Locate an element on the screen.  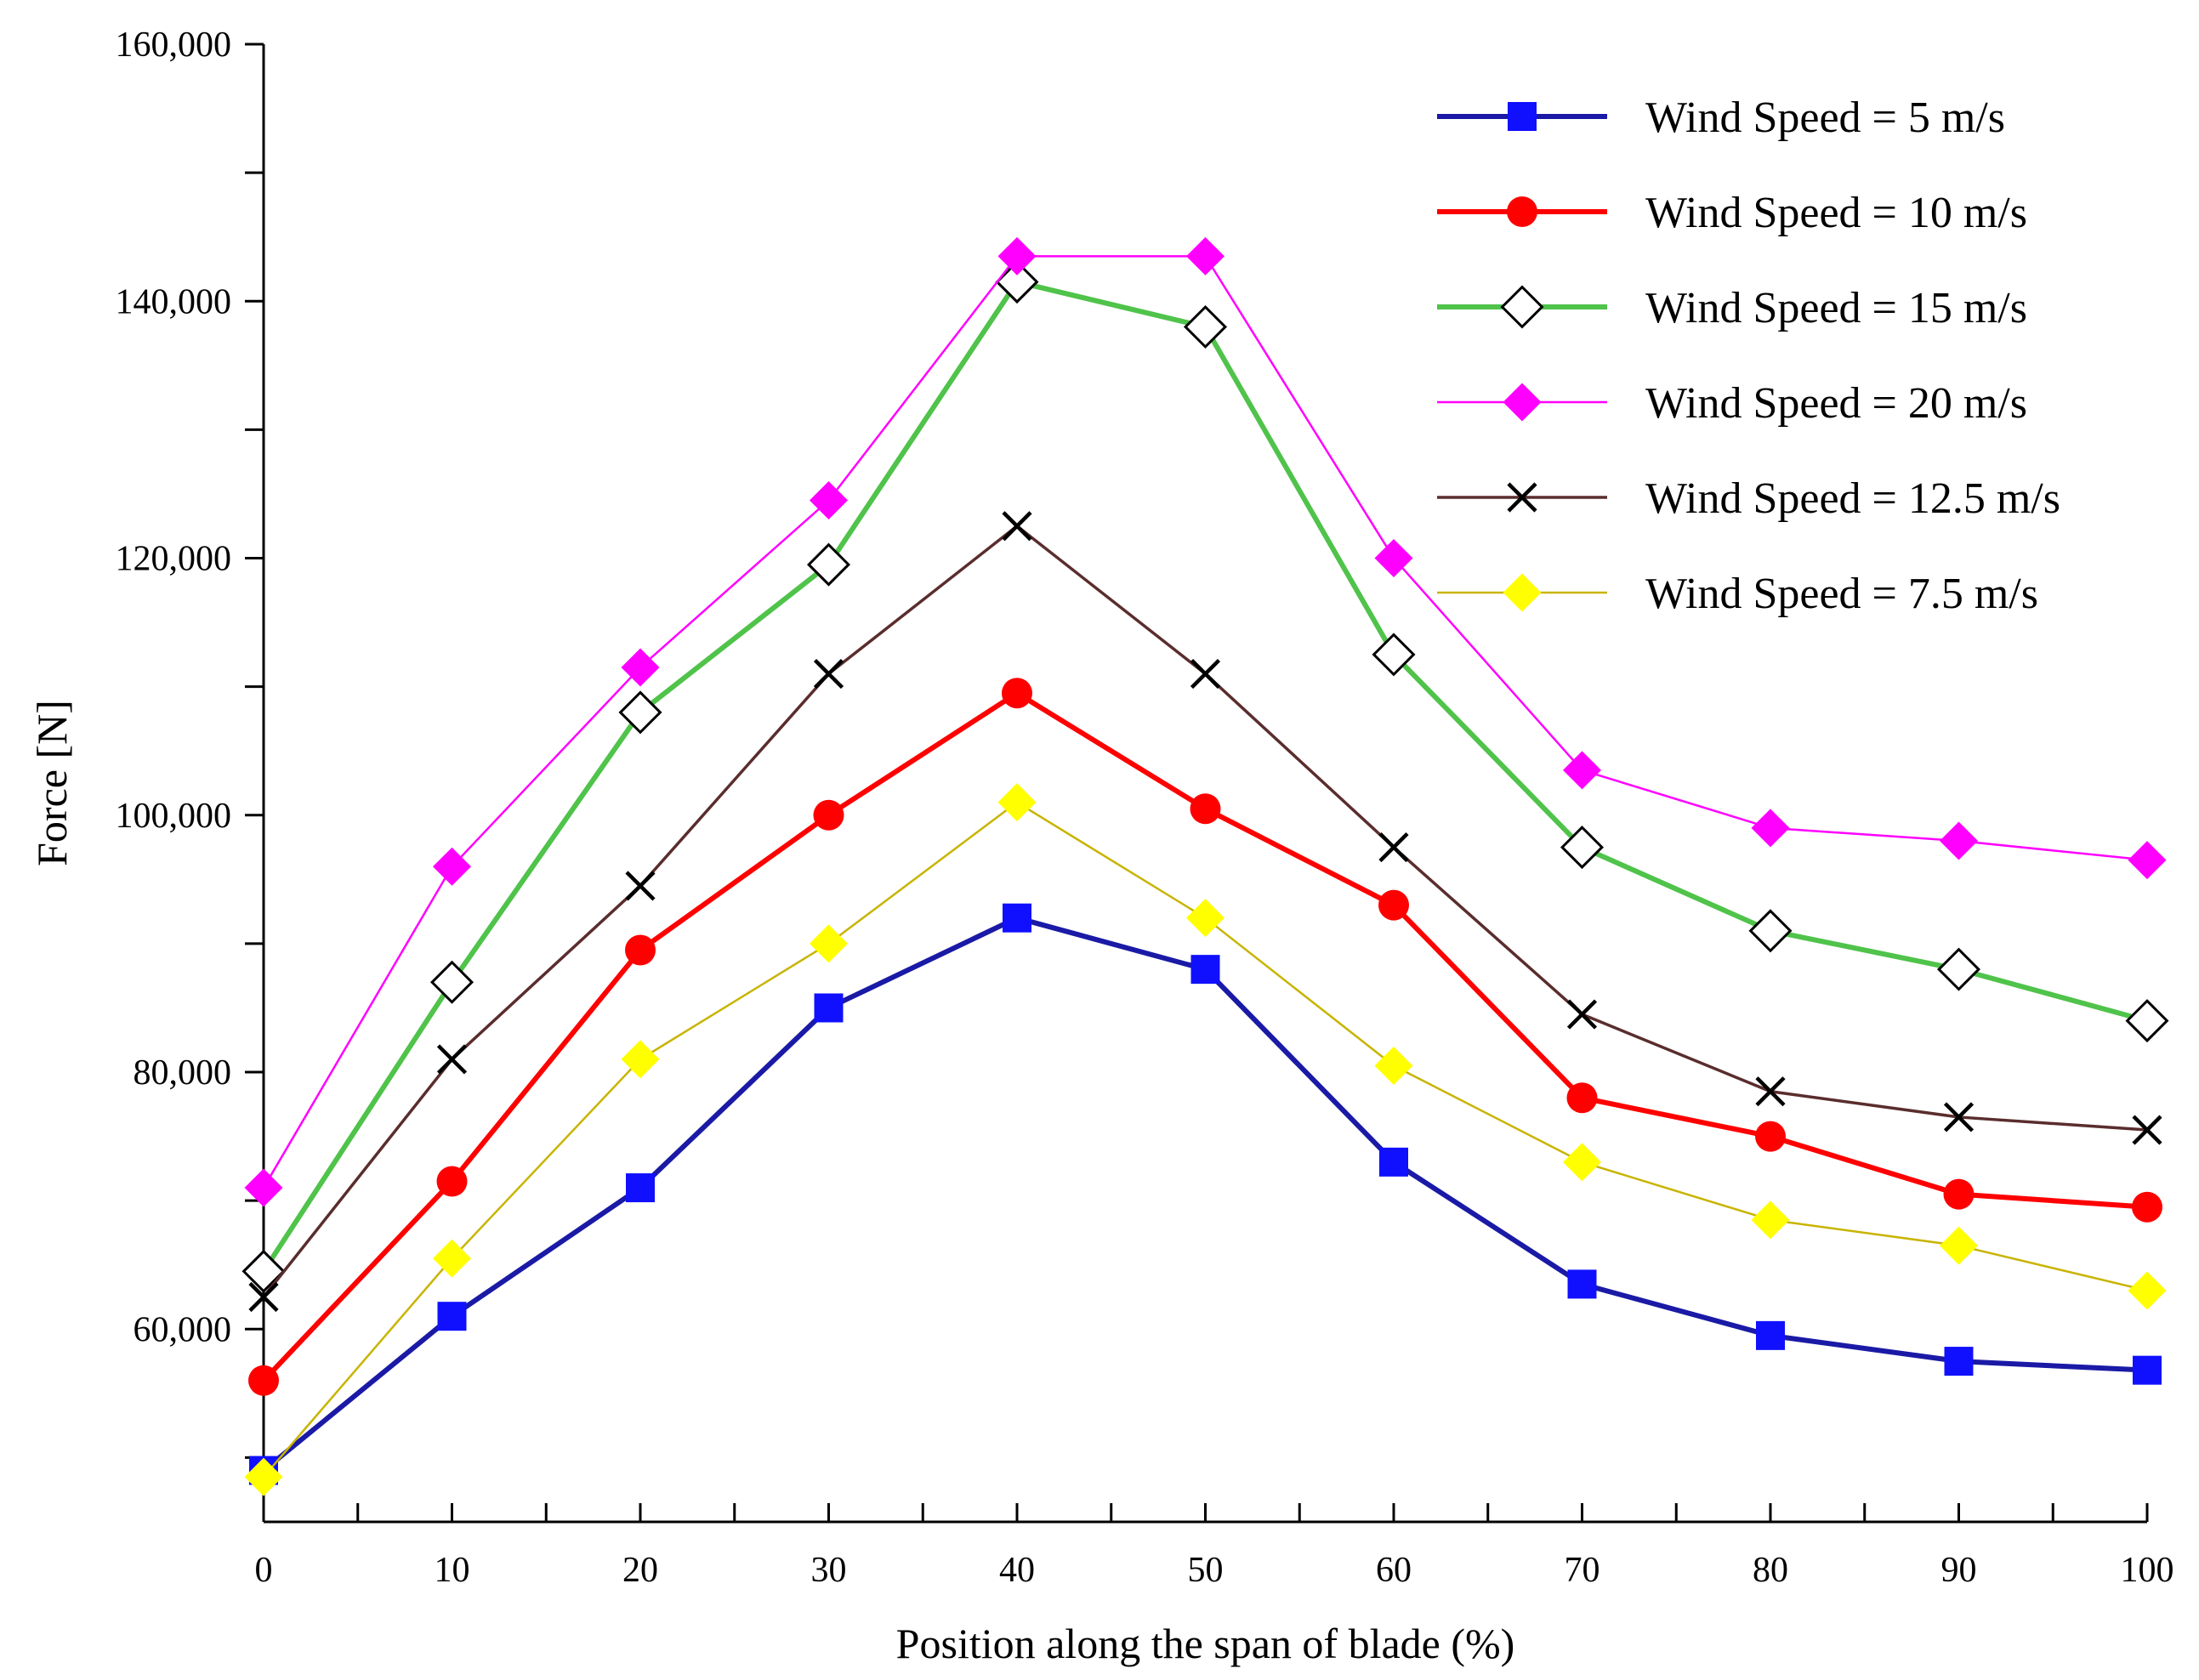
x-tick-label: 10 is located at coordinates (452, 1571).